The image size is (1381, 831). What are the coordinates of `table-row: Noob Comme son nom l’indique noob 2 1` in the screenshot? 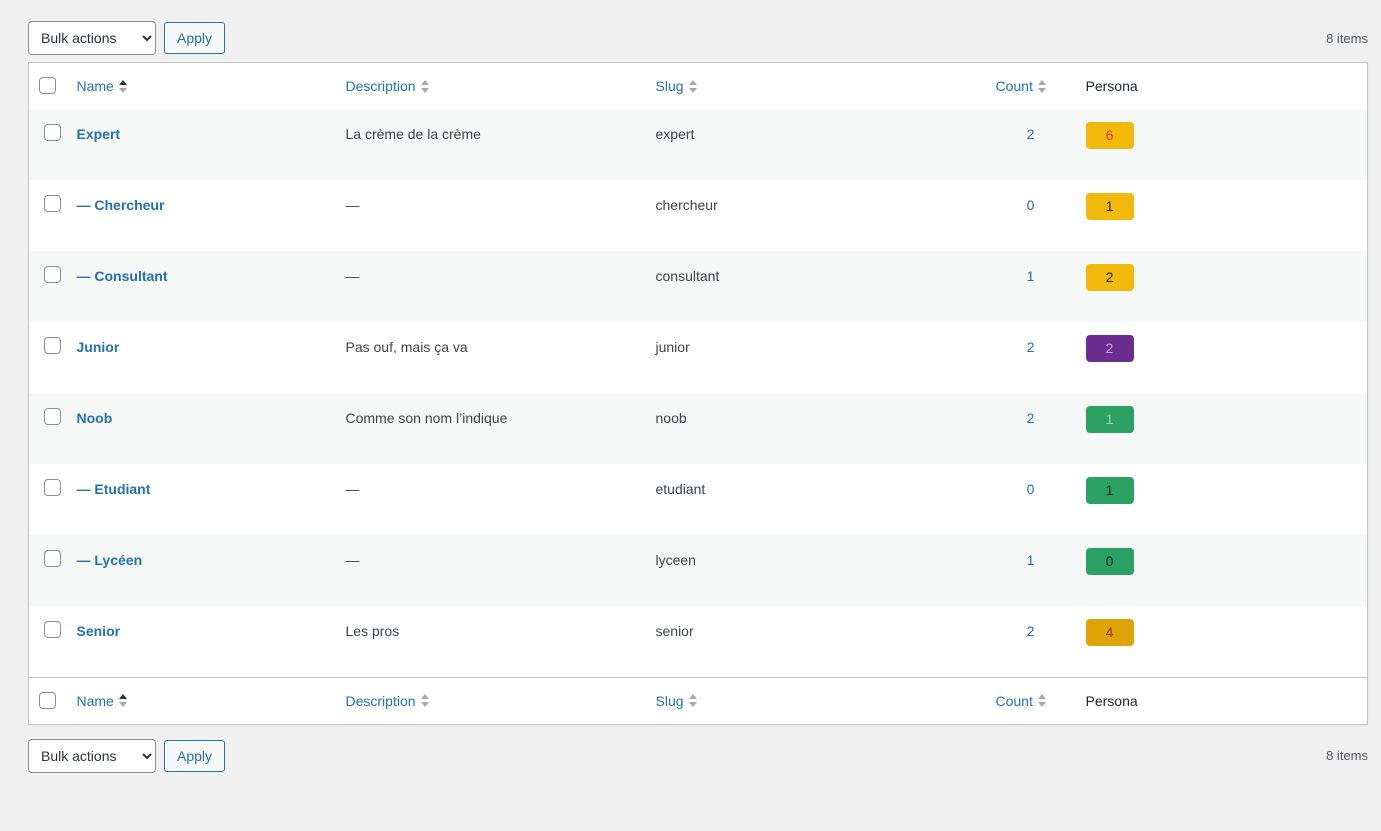 It's located at (698, 428).